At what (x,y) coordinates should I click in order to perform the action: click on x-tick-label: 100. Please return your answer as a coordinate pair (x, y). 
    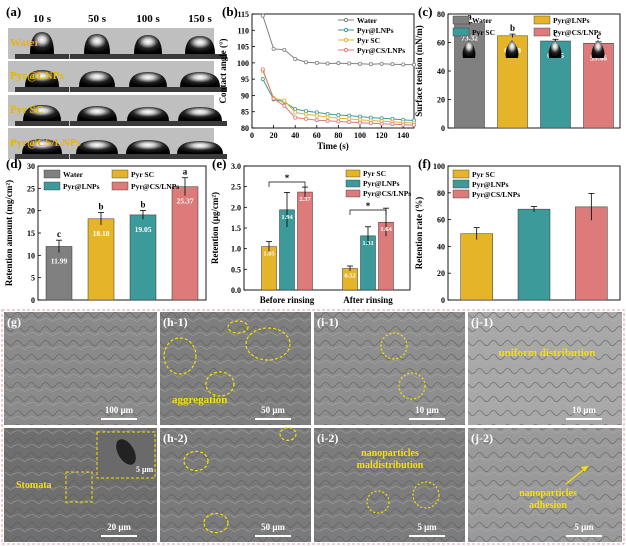
    Looking at the image, I should click on (360, 135).